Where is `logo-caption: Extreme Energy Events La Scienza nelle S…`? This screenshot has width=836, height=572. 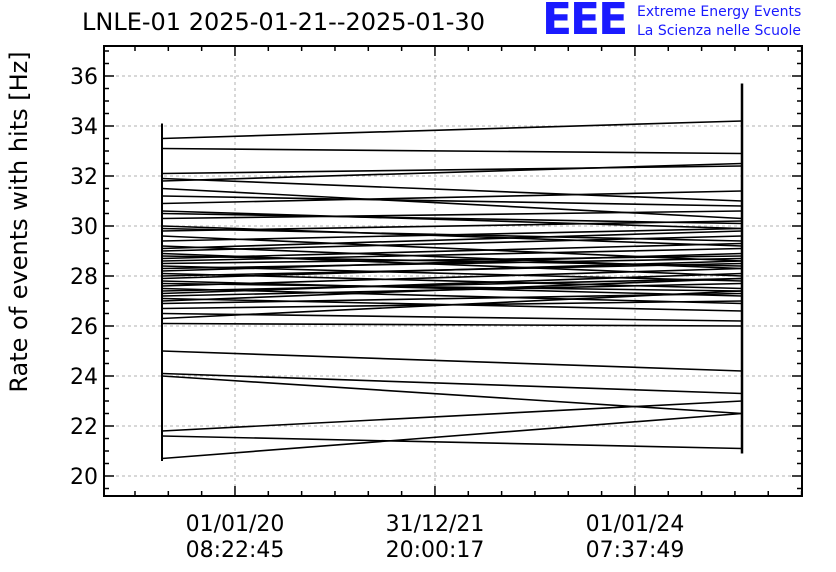 logo-caption: Extreme Energy Events La Scienza nelle S… is located at coordinates (719, 22).